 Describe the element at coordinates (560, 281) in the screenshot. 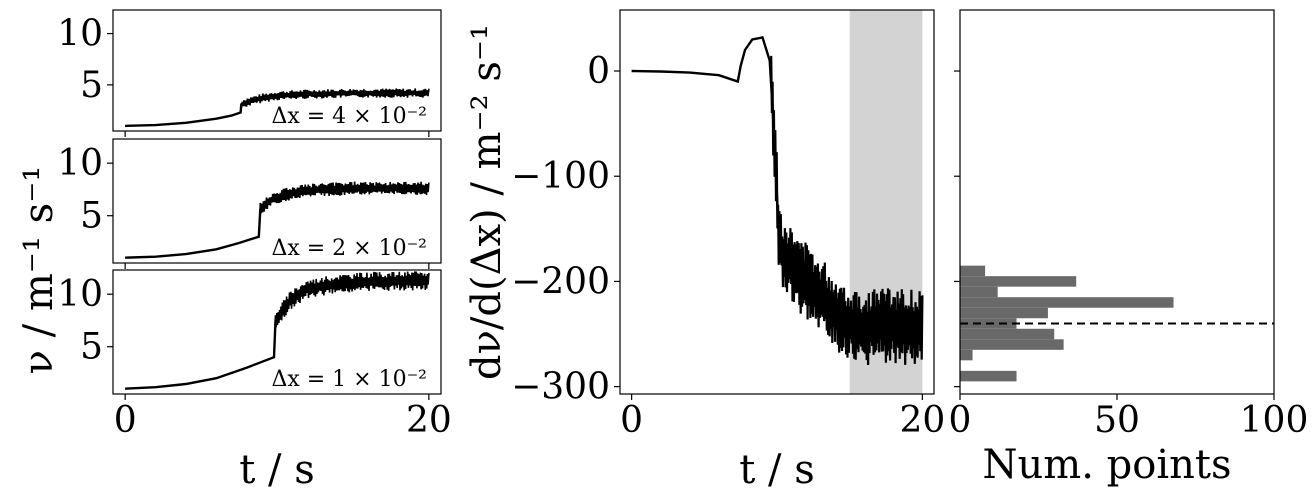

I see `y-tick-label: −200` at that location.